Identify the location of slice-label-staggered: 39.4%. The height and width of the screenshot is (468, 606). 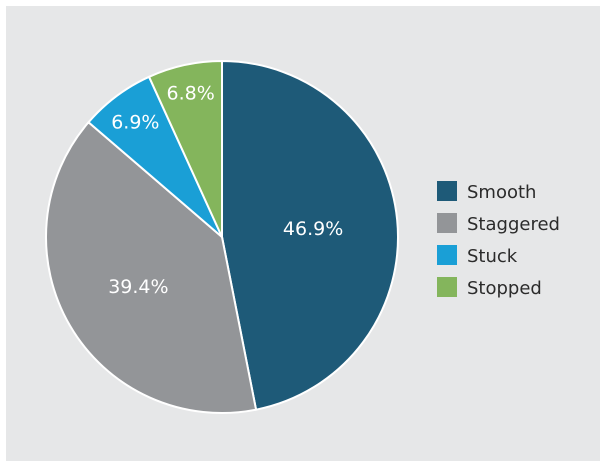
(138, 287).